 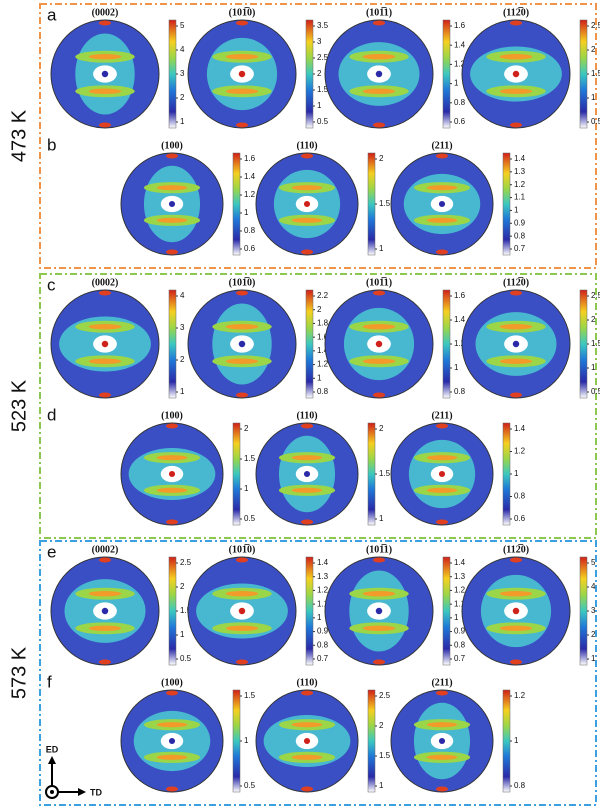 I want to click on temperature-label: 573 K, so click(x=19, y=672).